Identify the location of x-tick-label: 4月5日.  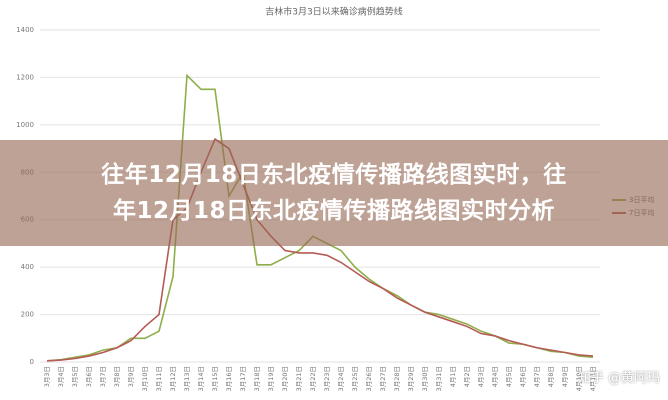
(509, 376).